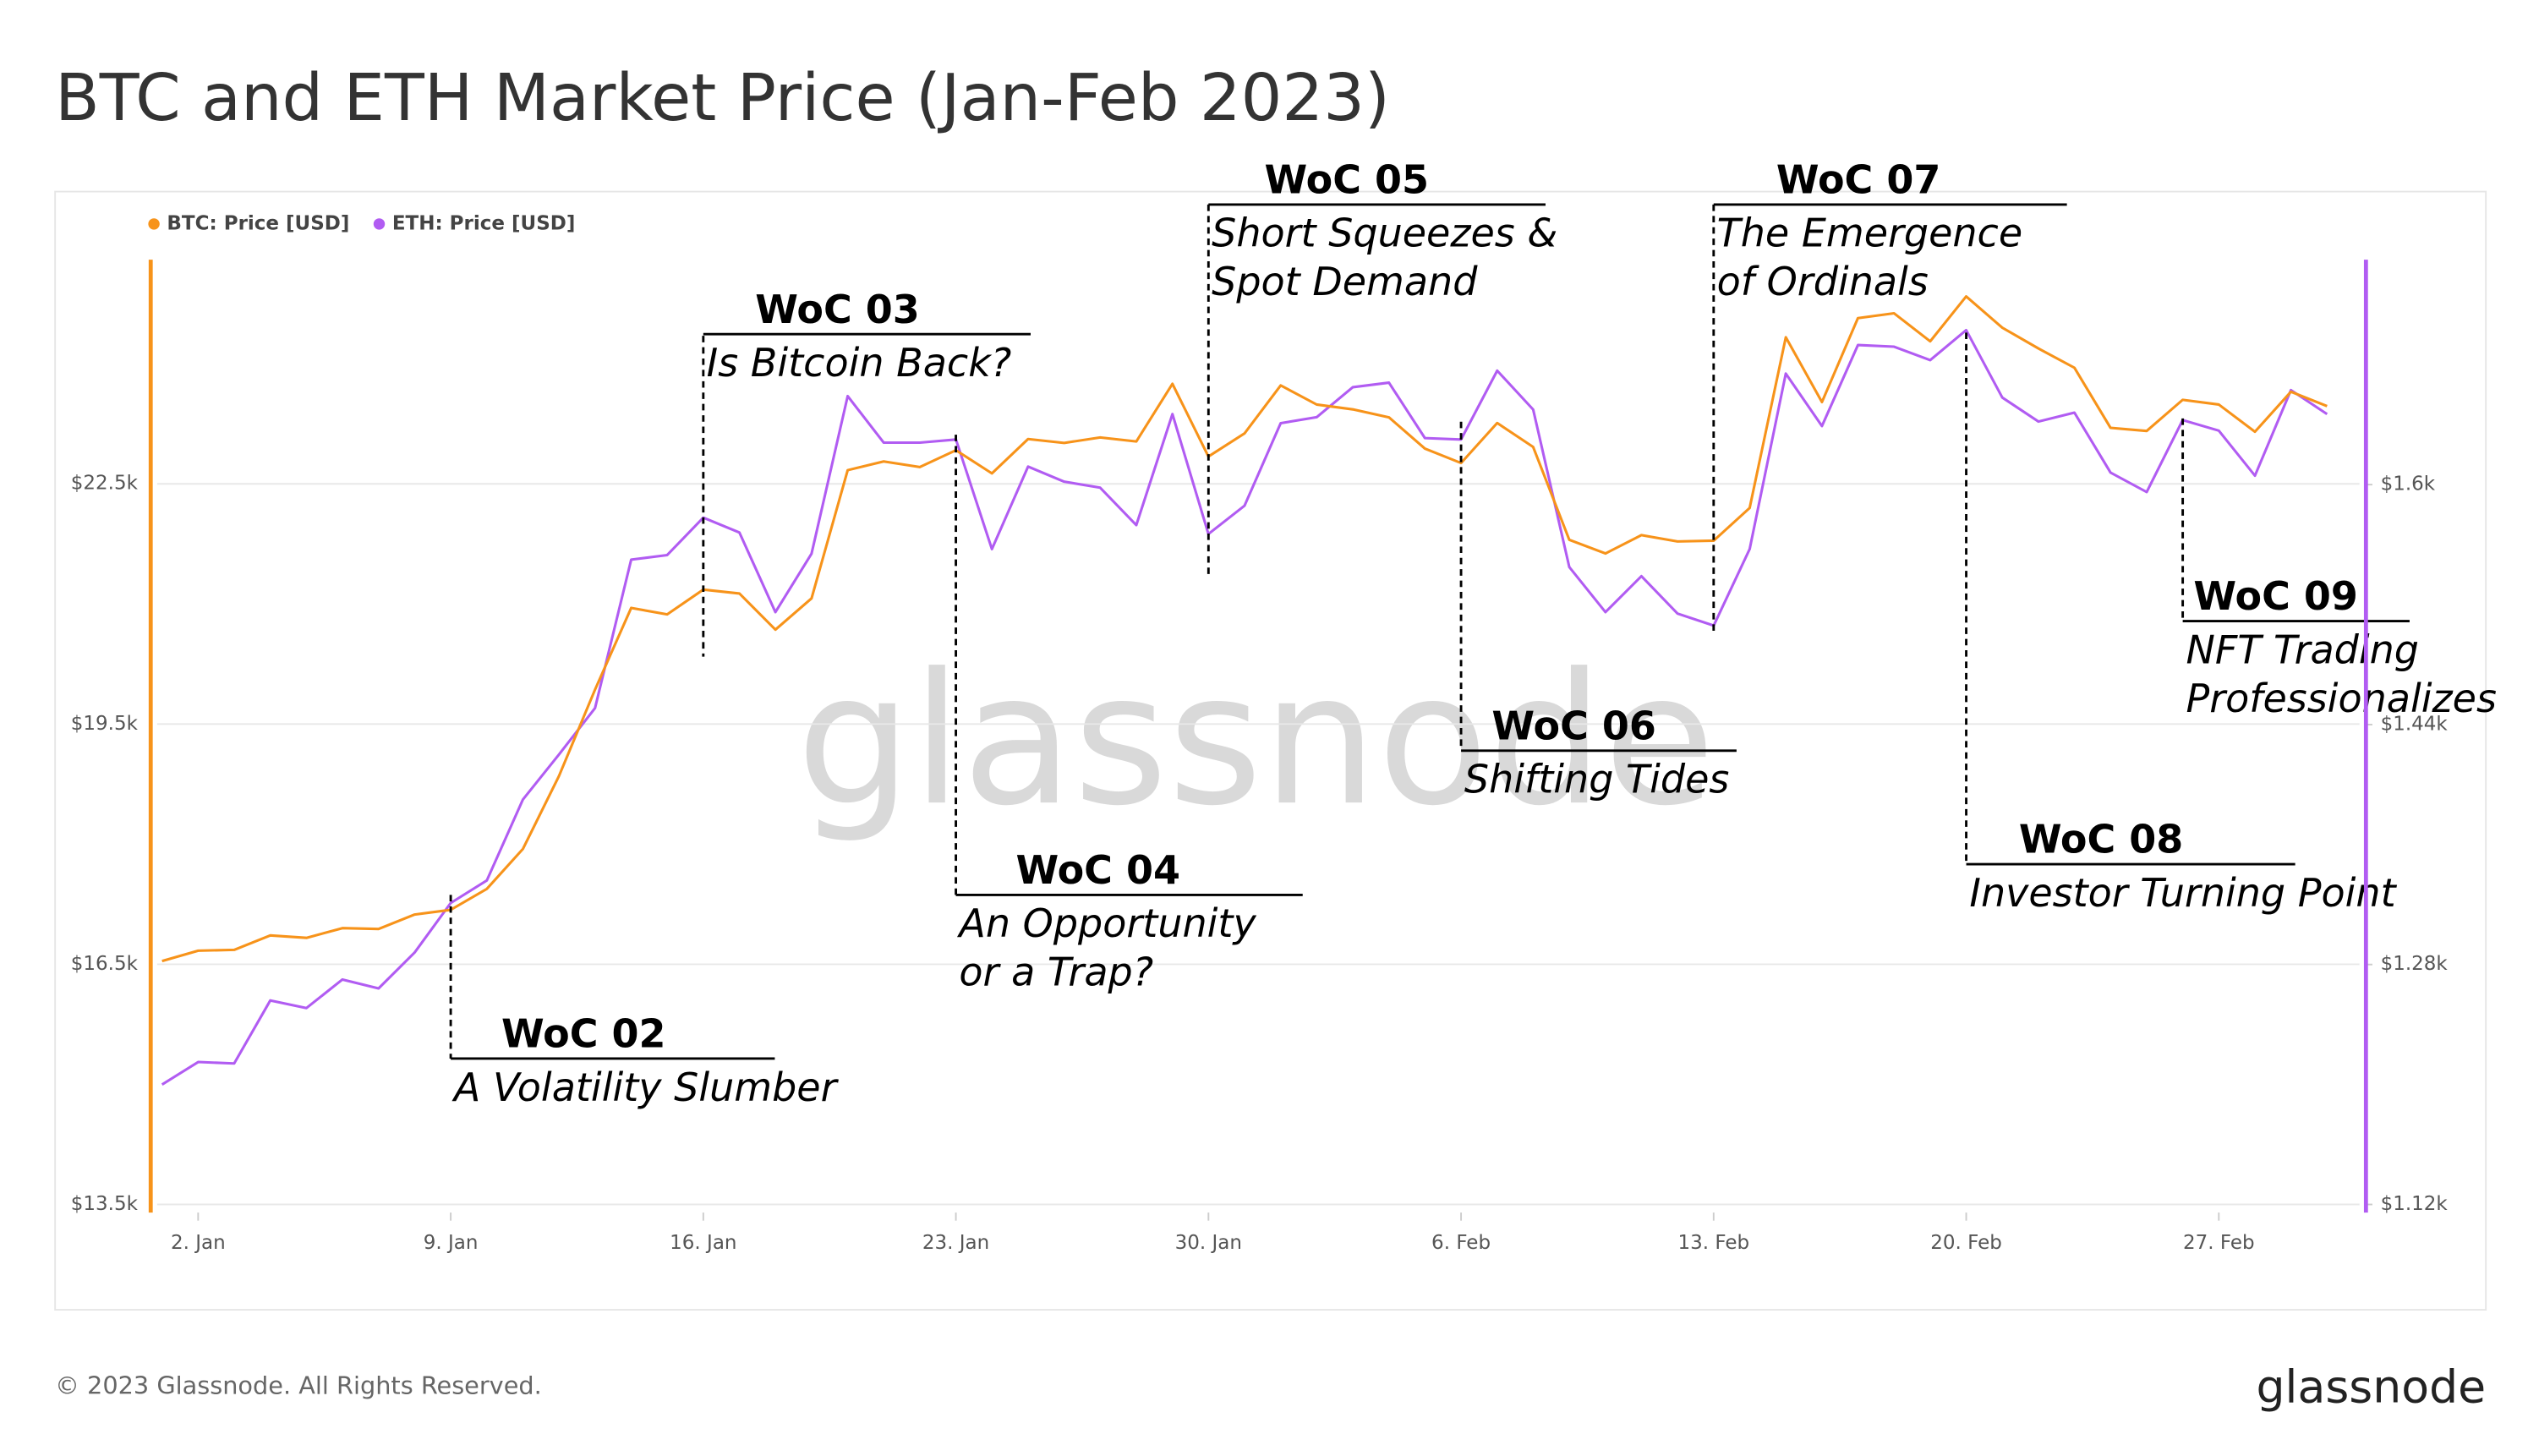 Image resolution: width=2528 pixels, height=1456 pixels. What do you see at coordinates (955, 1243) in the screenshot?
I see `x-tick-label: 23. Jan` at bounding box center [955, 1243].